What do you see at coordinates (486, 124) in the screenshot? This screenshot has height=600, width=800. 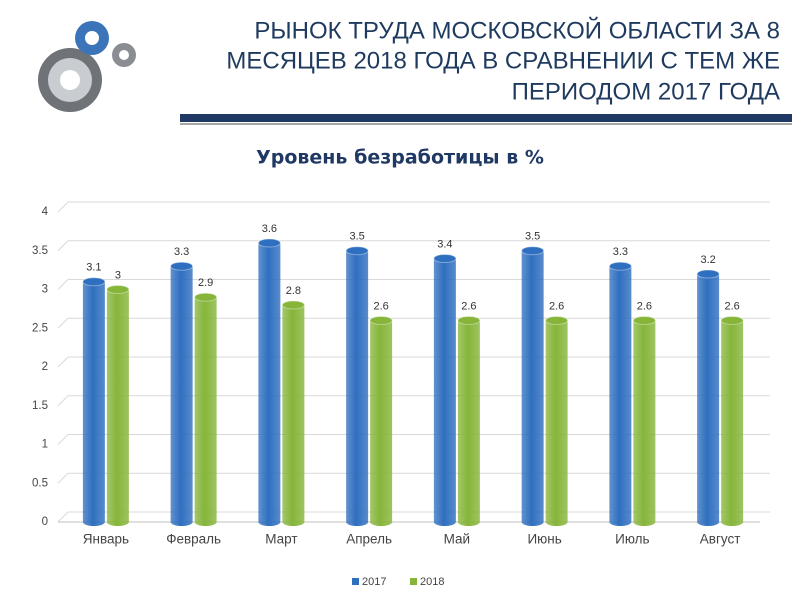 I see `title-rule-shadow` at bounding box center [486, 124].